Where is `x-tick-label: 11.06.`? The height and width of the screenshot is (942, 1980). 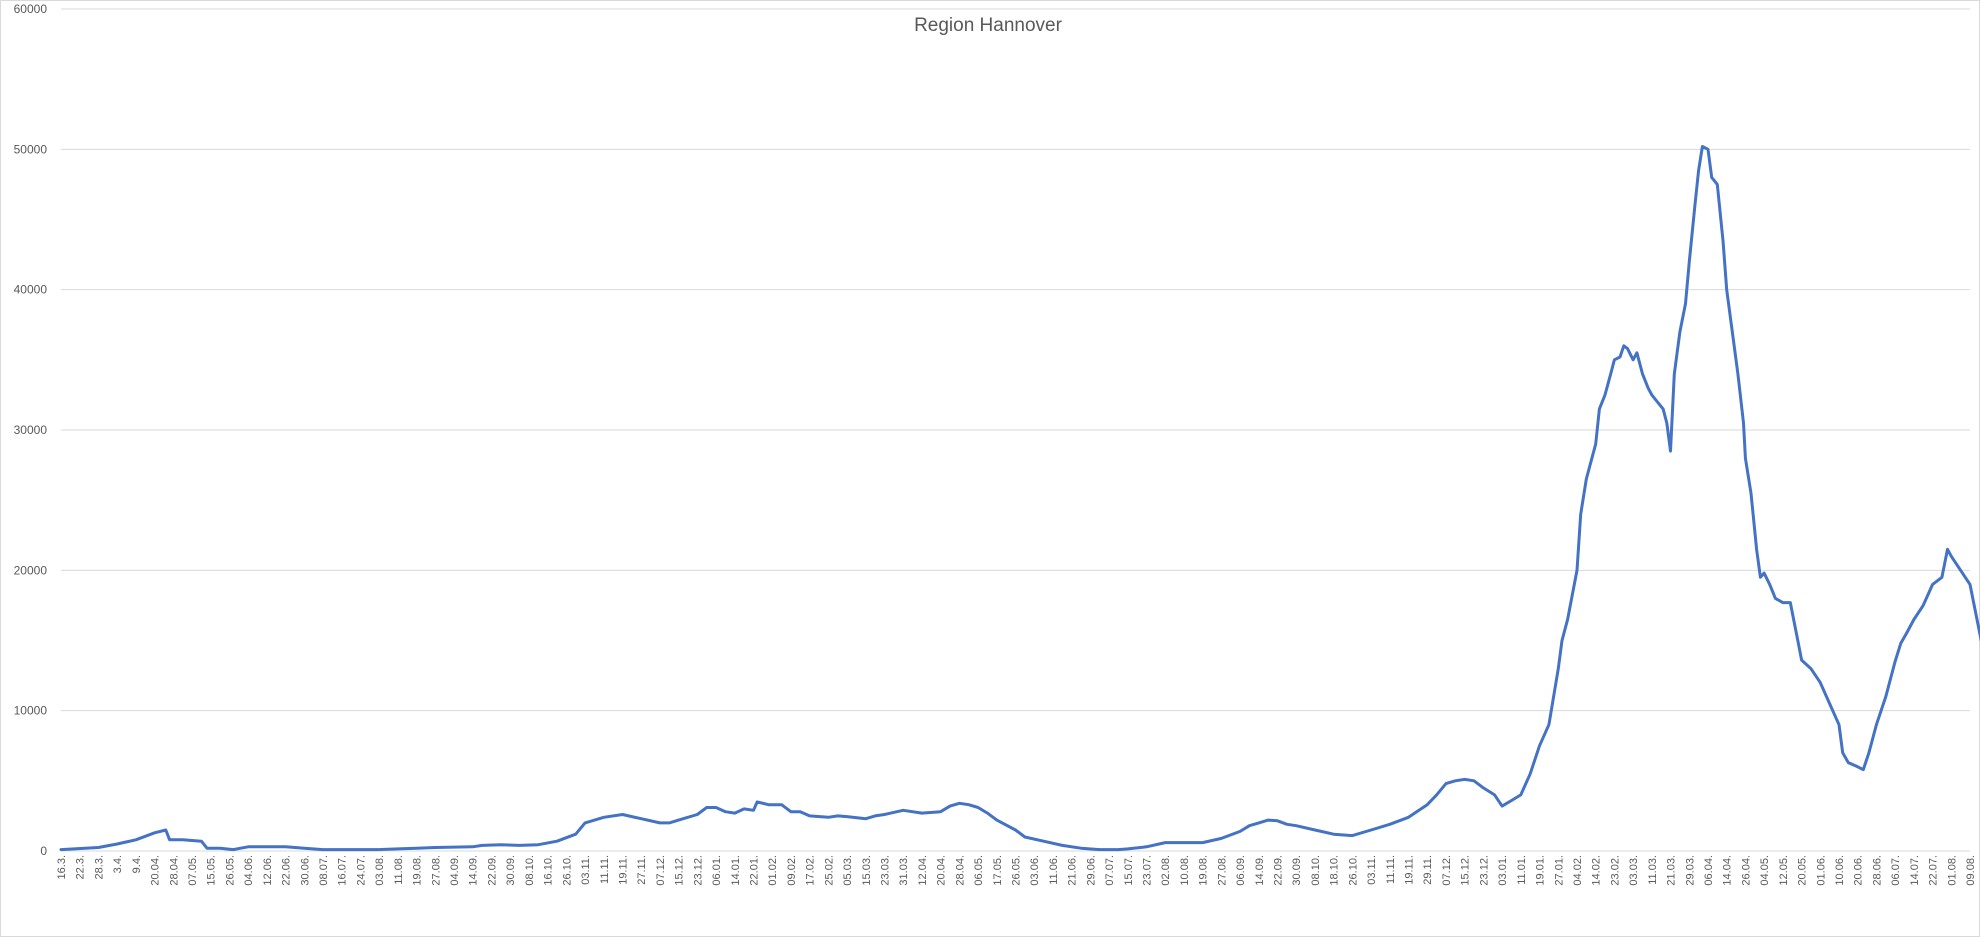
x-tick-label: 11.06. is located at coordinates (1054, 870).